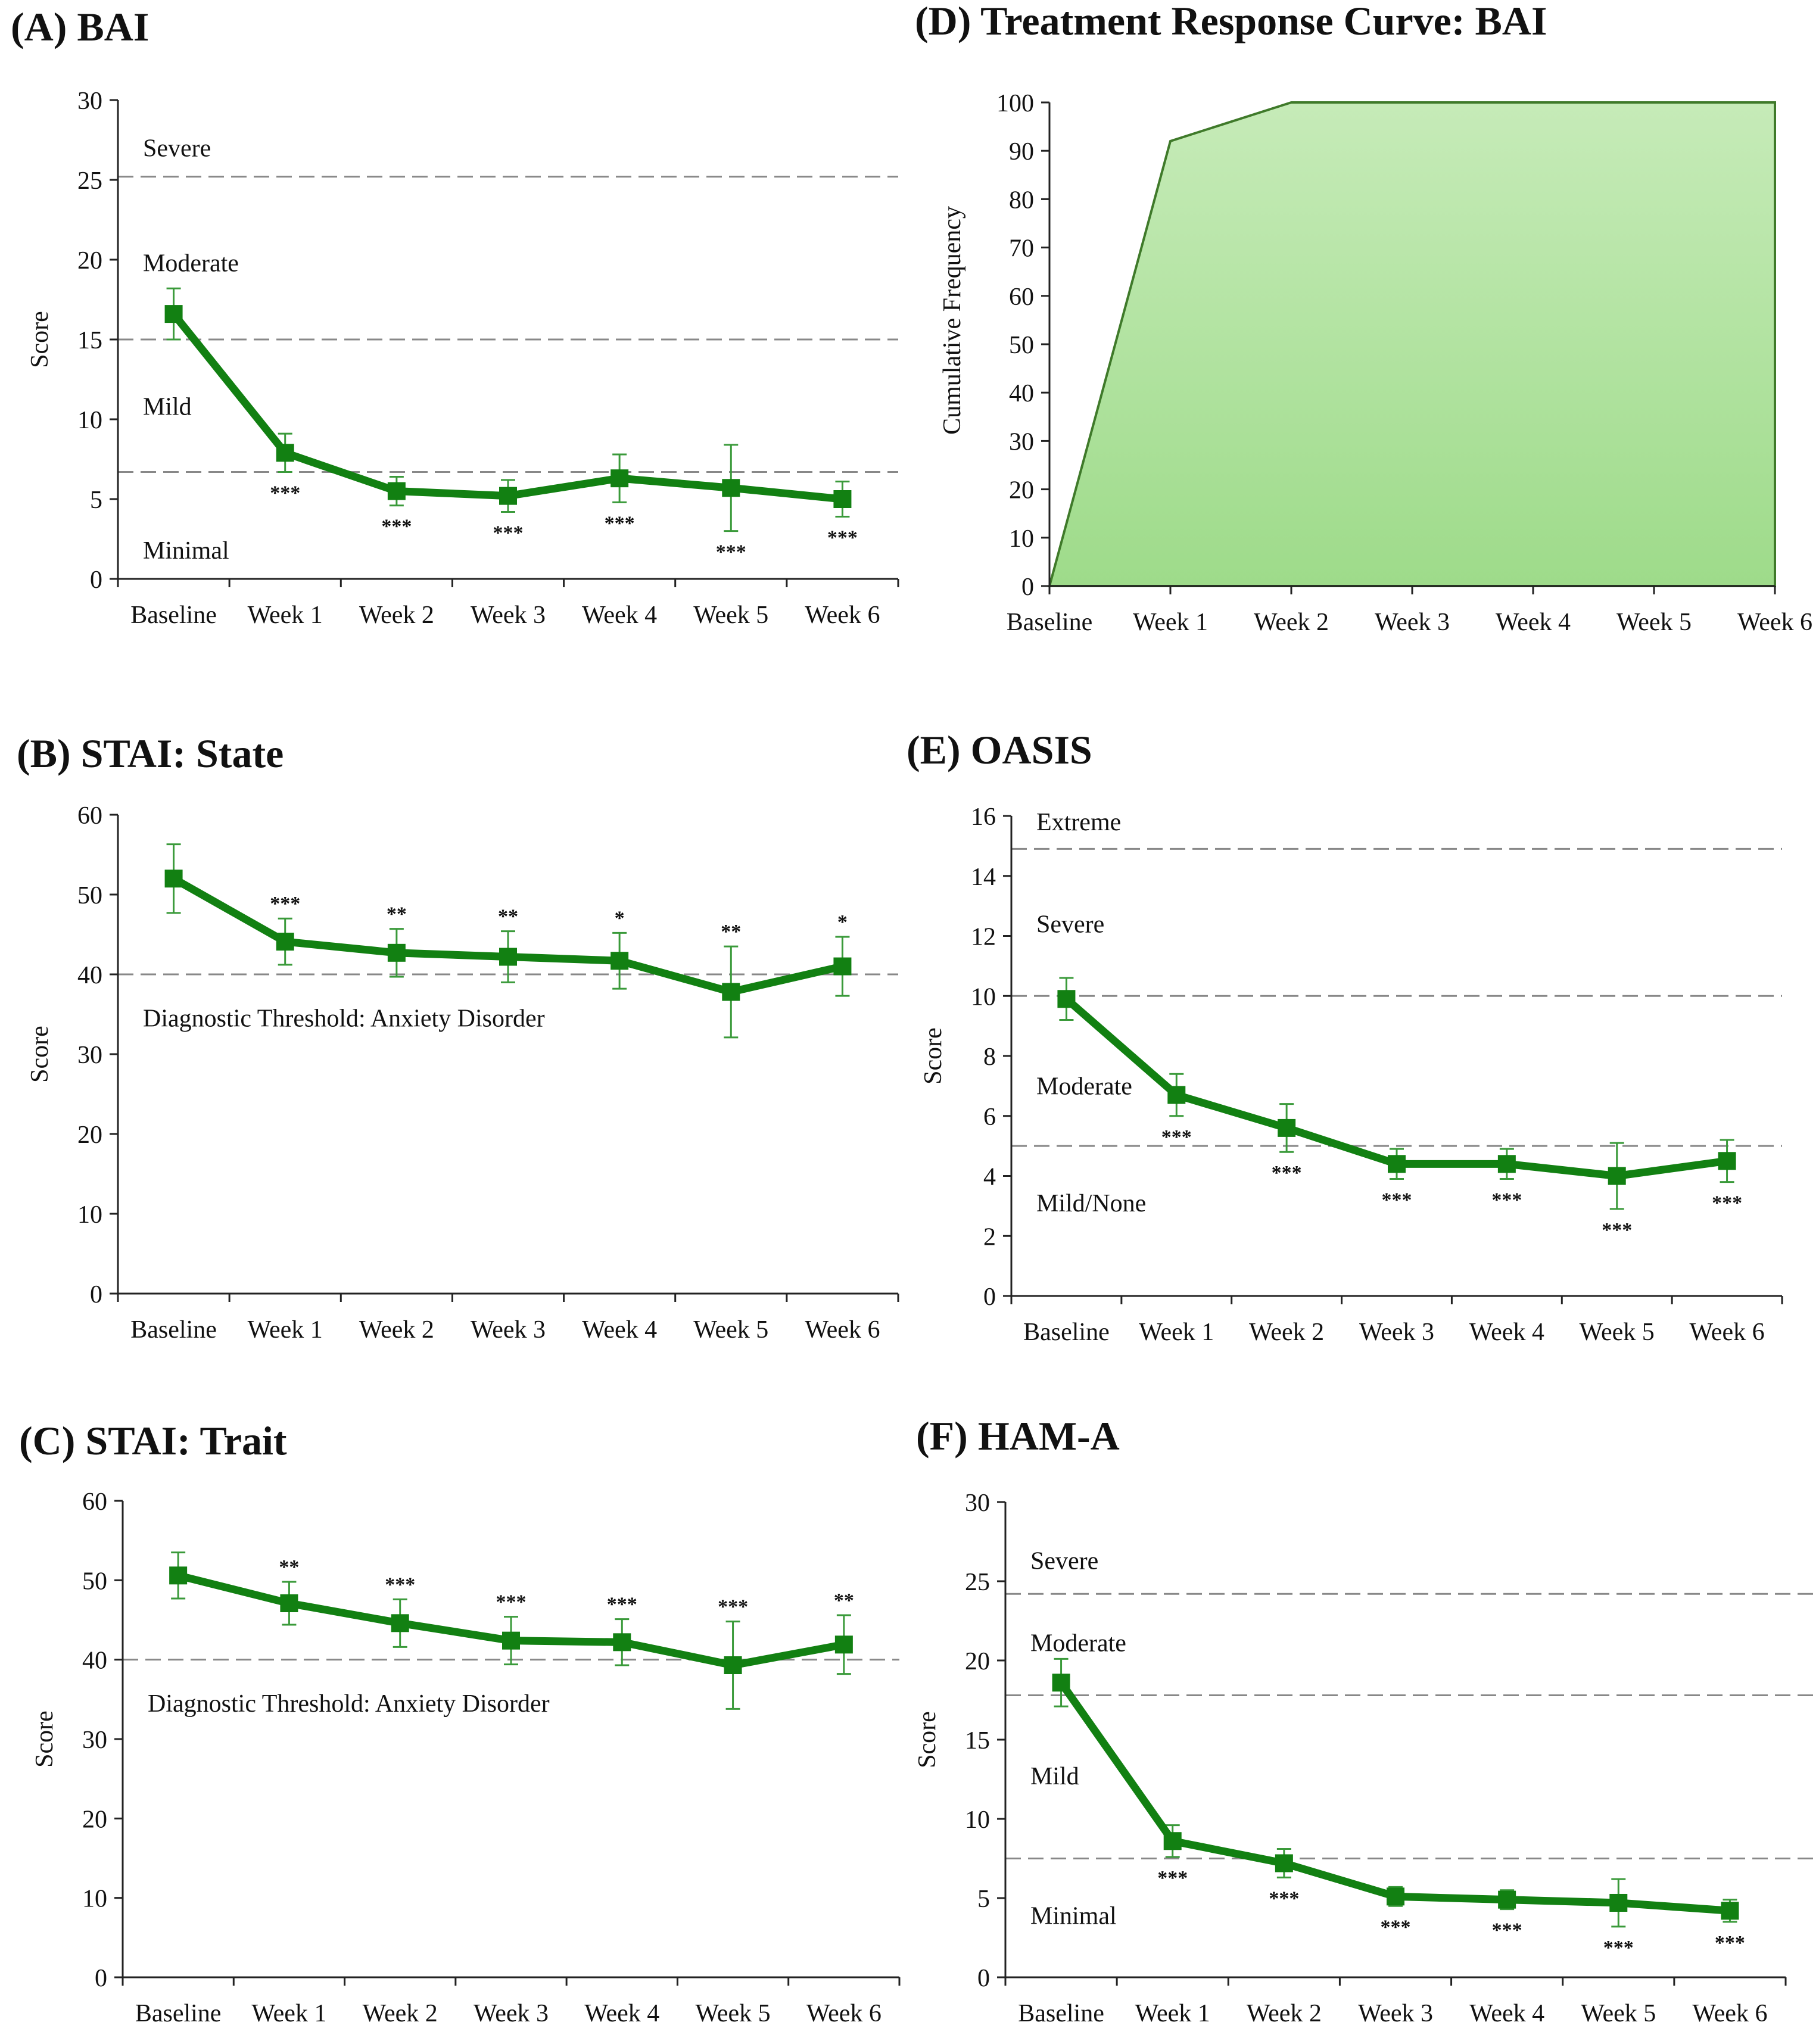  I want to click on cumulative-area, so click(1412, 344).